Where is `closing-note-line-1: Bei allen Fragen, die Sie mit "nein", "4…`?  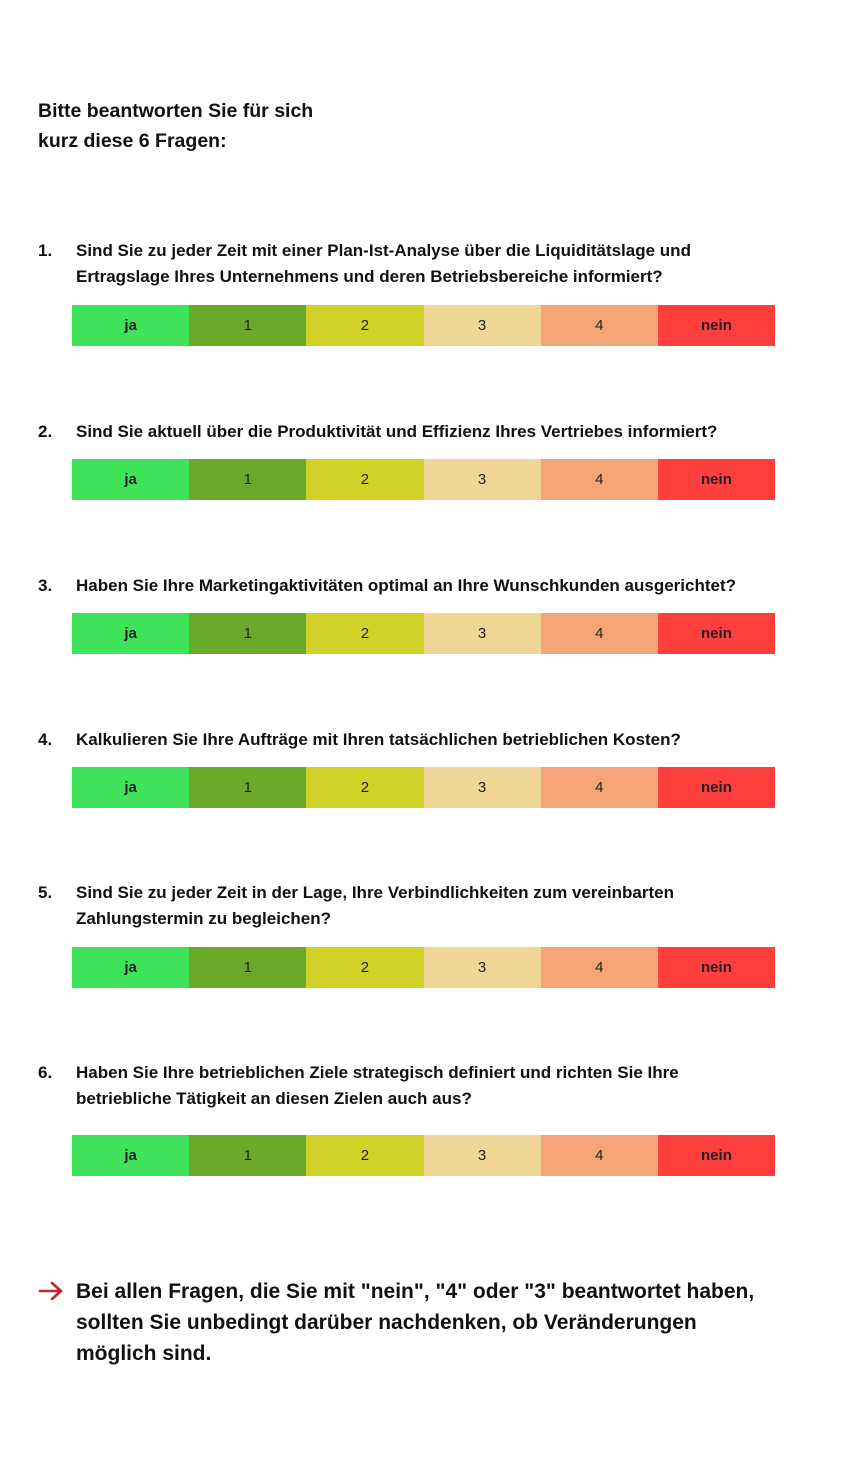 closing-note-line-1: Bei allen Fragen, die Sie mit "nein", "4… is located at coordinates (415, 1291).